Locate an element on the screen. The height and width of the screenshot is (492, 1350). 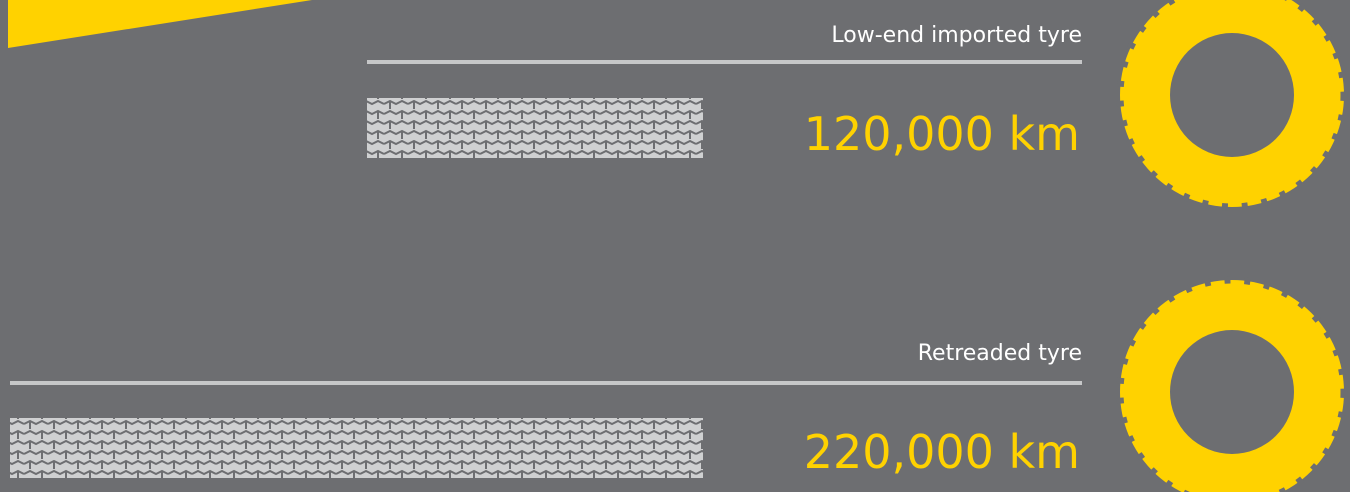
item-value: 120,000 km is located at coordinates (942, 134).